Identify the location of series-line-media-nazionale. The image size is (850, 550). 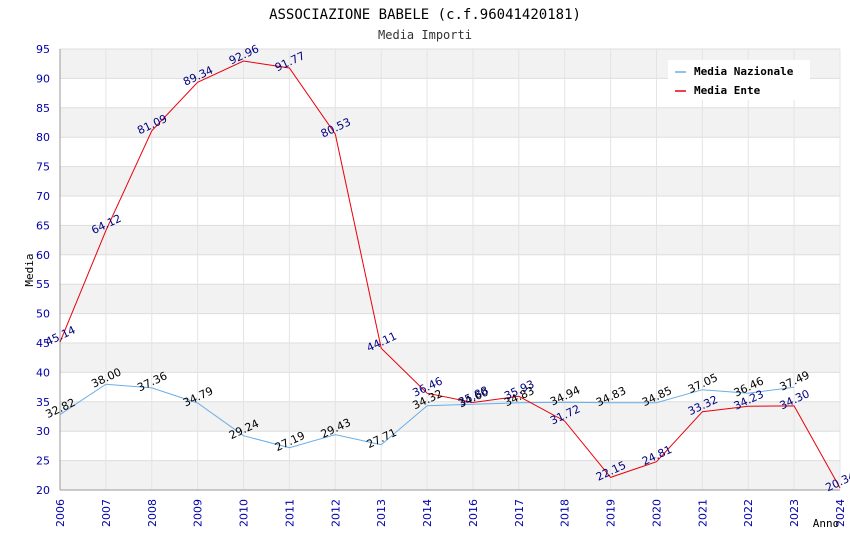
(427, 416).